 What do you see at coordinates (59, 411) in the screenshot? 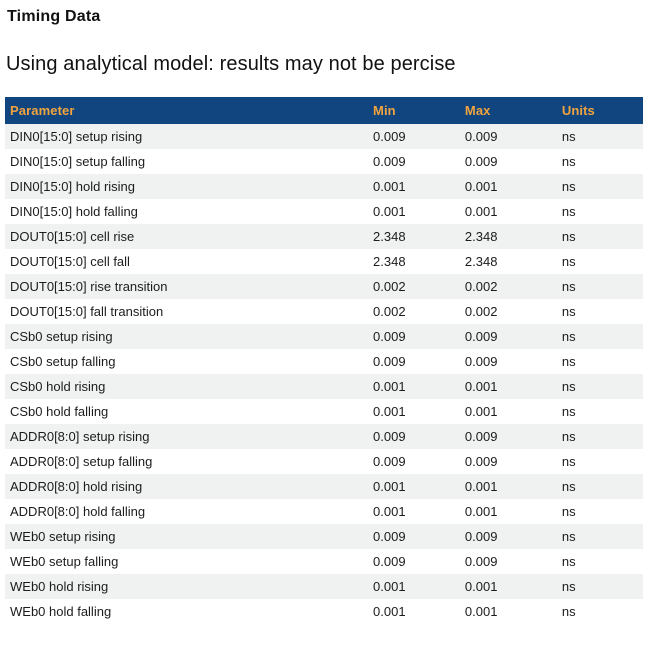
I see `cell-parameter: CSb0 hold falling` at bounding box center [59, 411].